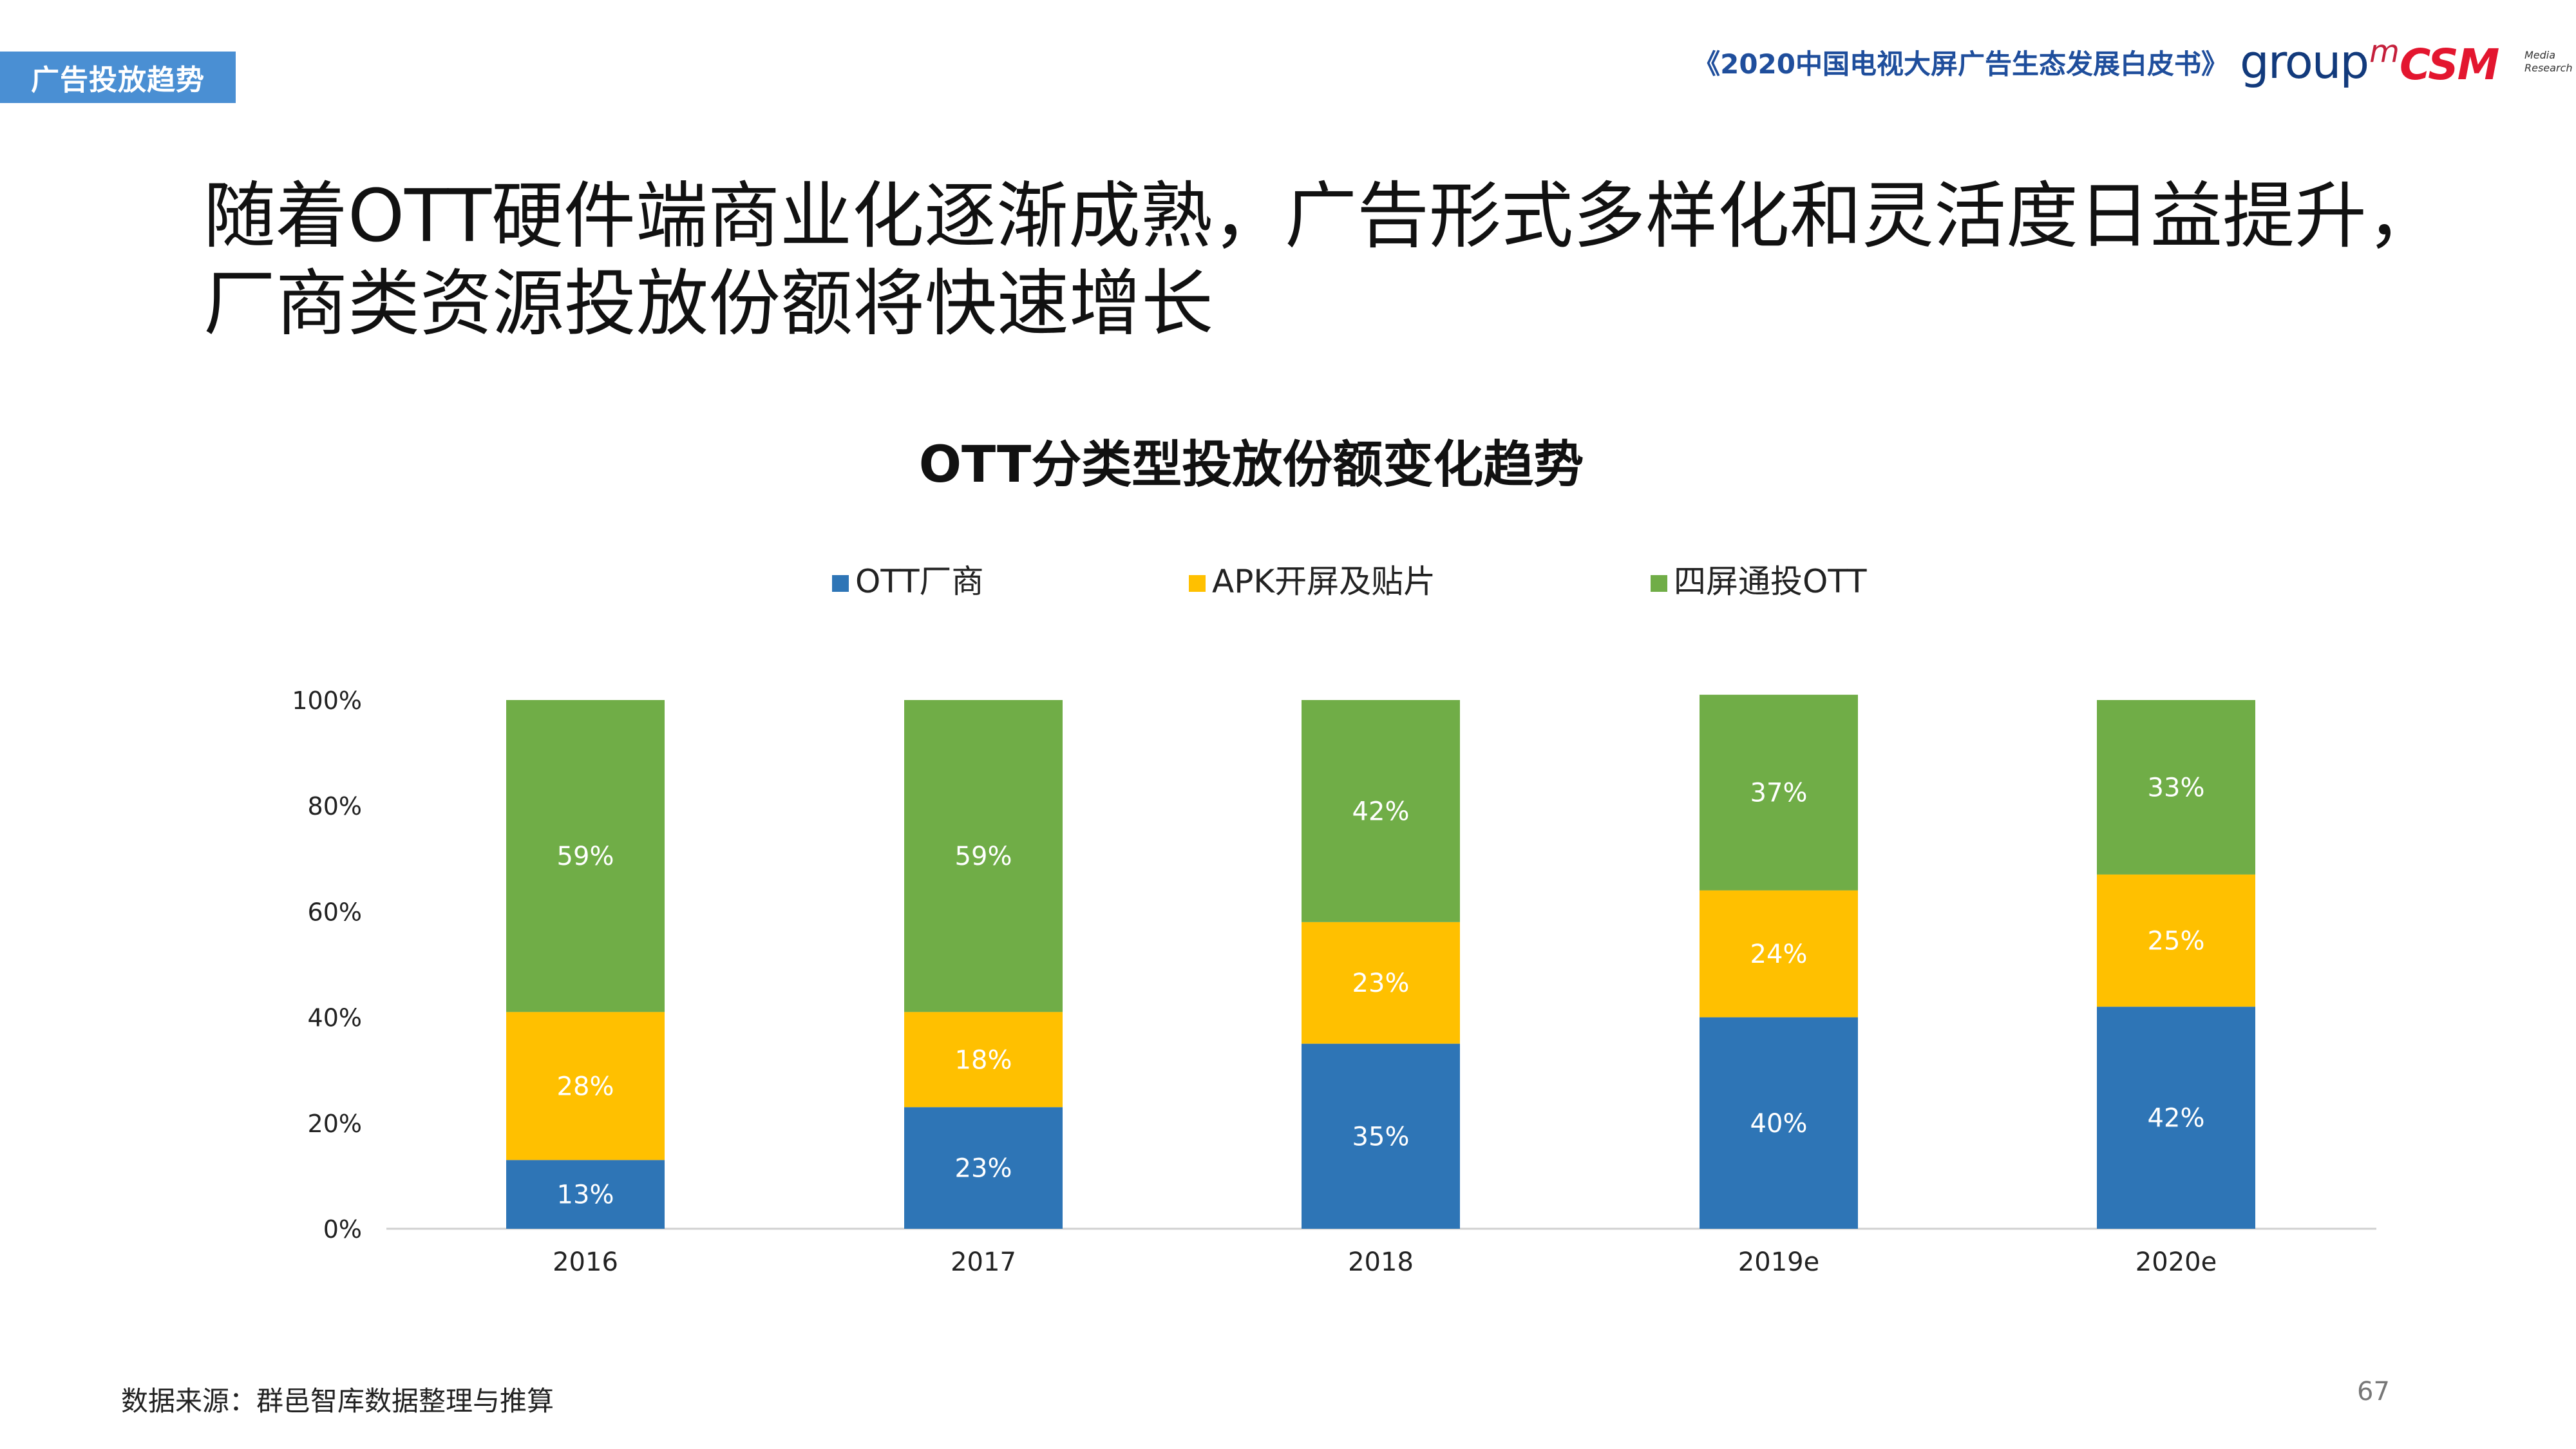 The height and width of the screenshot is (1449, 2576). Describe the element at coordinates (335, 1018) in the screenshot. I see `y-tick-label: 40%` at that location.